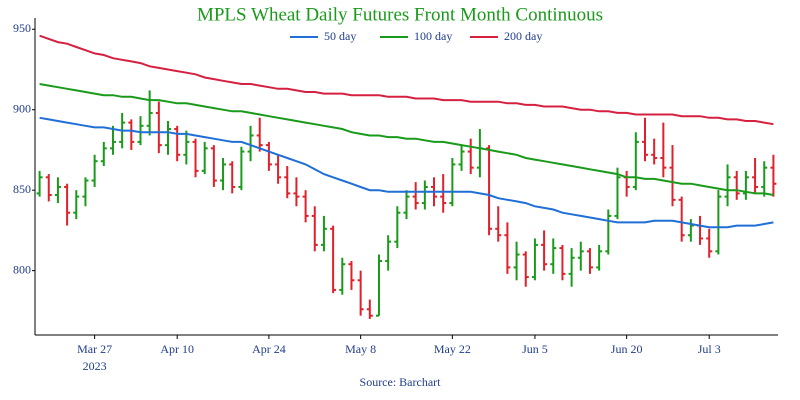 The image size is (800, 400). I want to click on legend-label: 100 day, so click(433, 36).